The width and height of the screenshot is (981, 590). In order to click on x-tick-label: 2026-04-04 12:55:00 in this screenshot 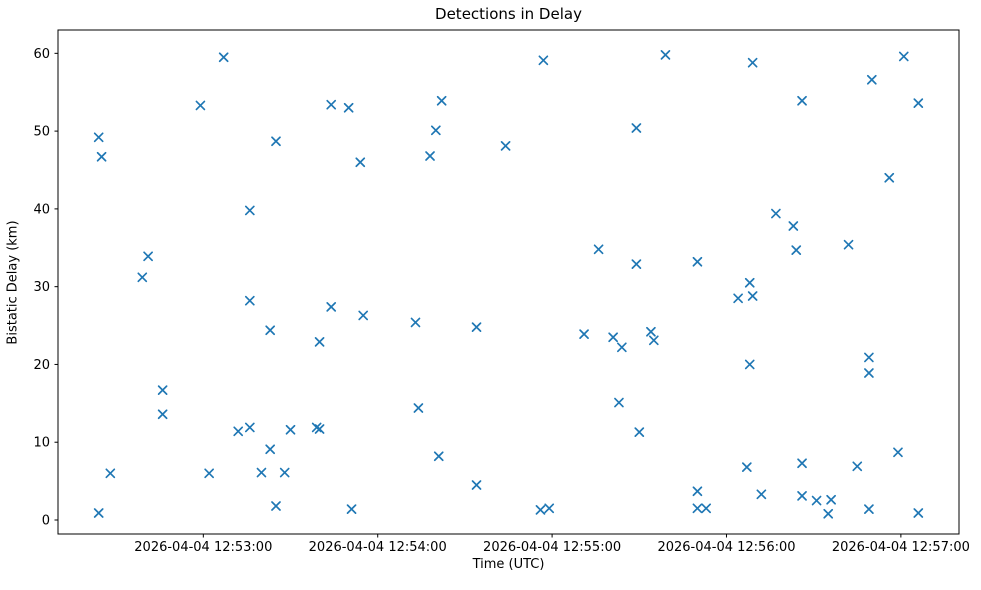, I will do `click(552, 547)`.